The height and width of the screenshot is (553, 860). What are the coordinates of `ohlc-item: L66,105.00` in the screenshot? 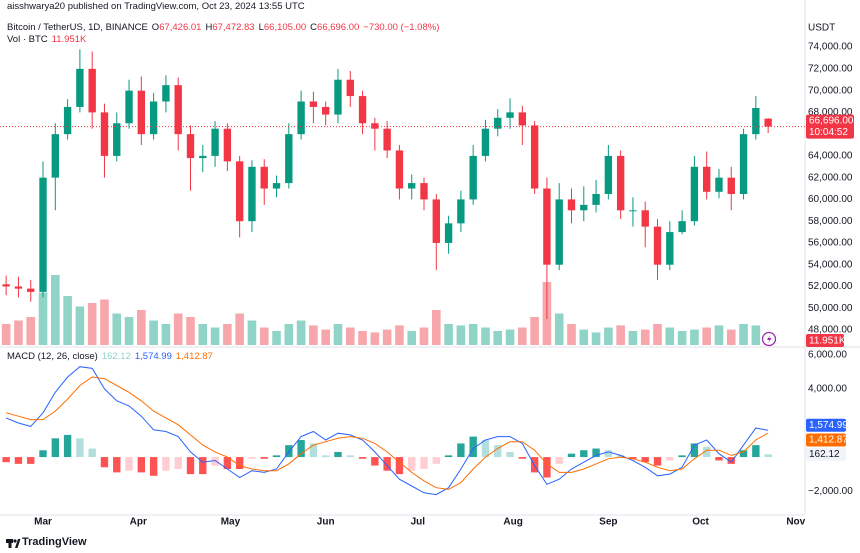 It's located at (283, 27).